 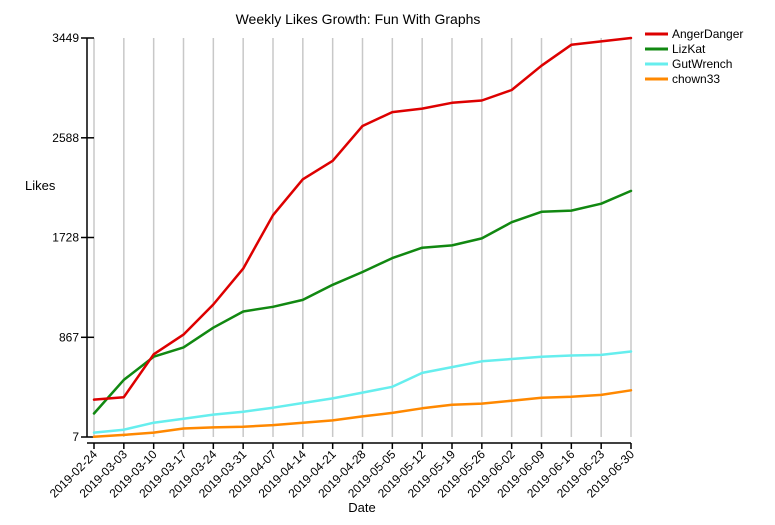 What do you see at coordinates (362, 413) in the screenshot?
I see `series-line-chown33` at bounding box center [362, 413].